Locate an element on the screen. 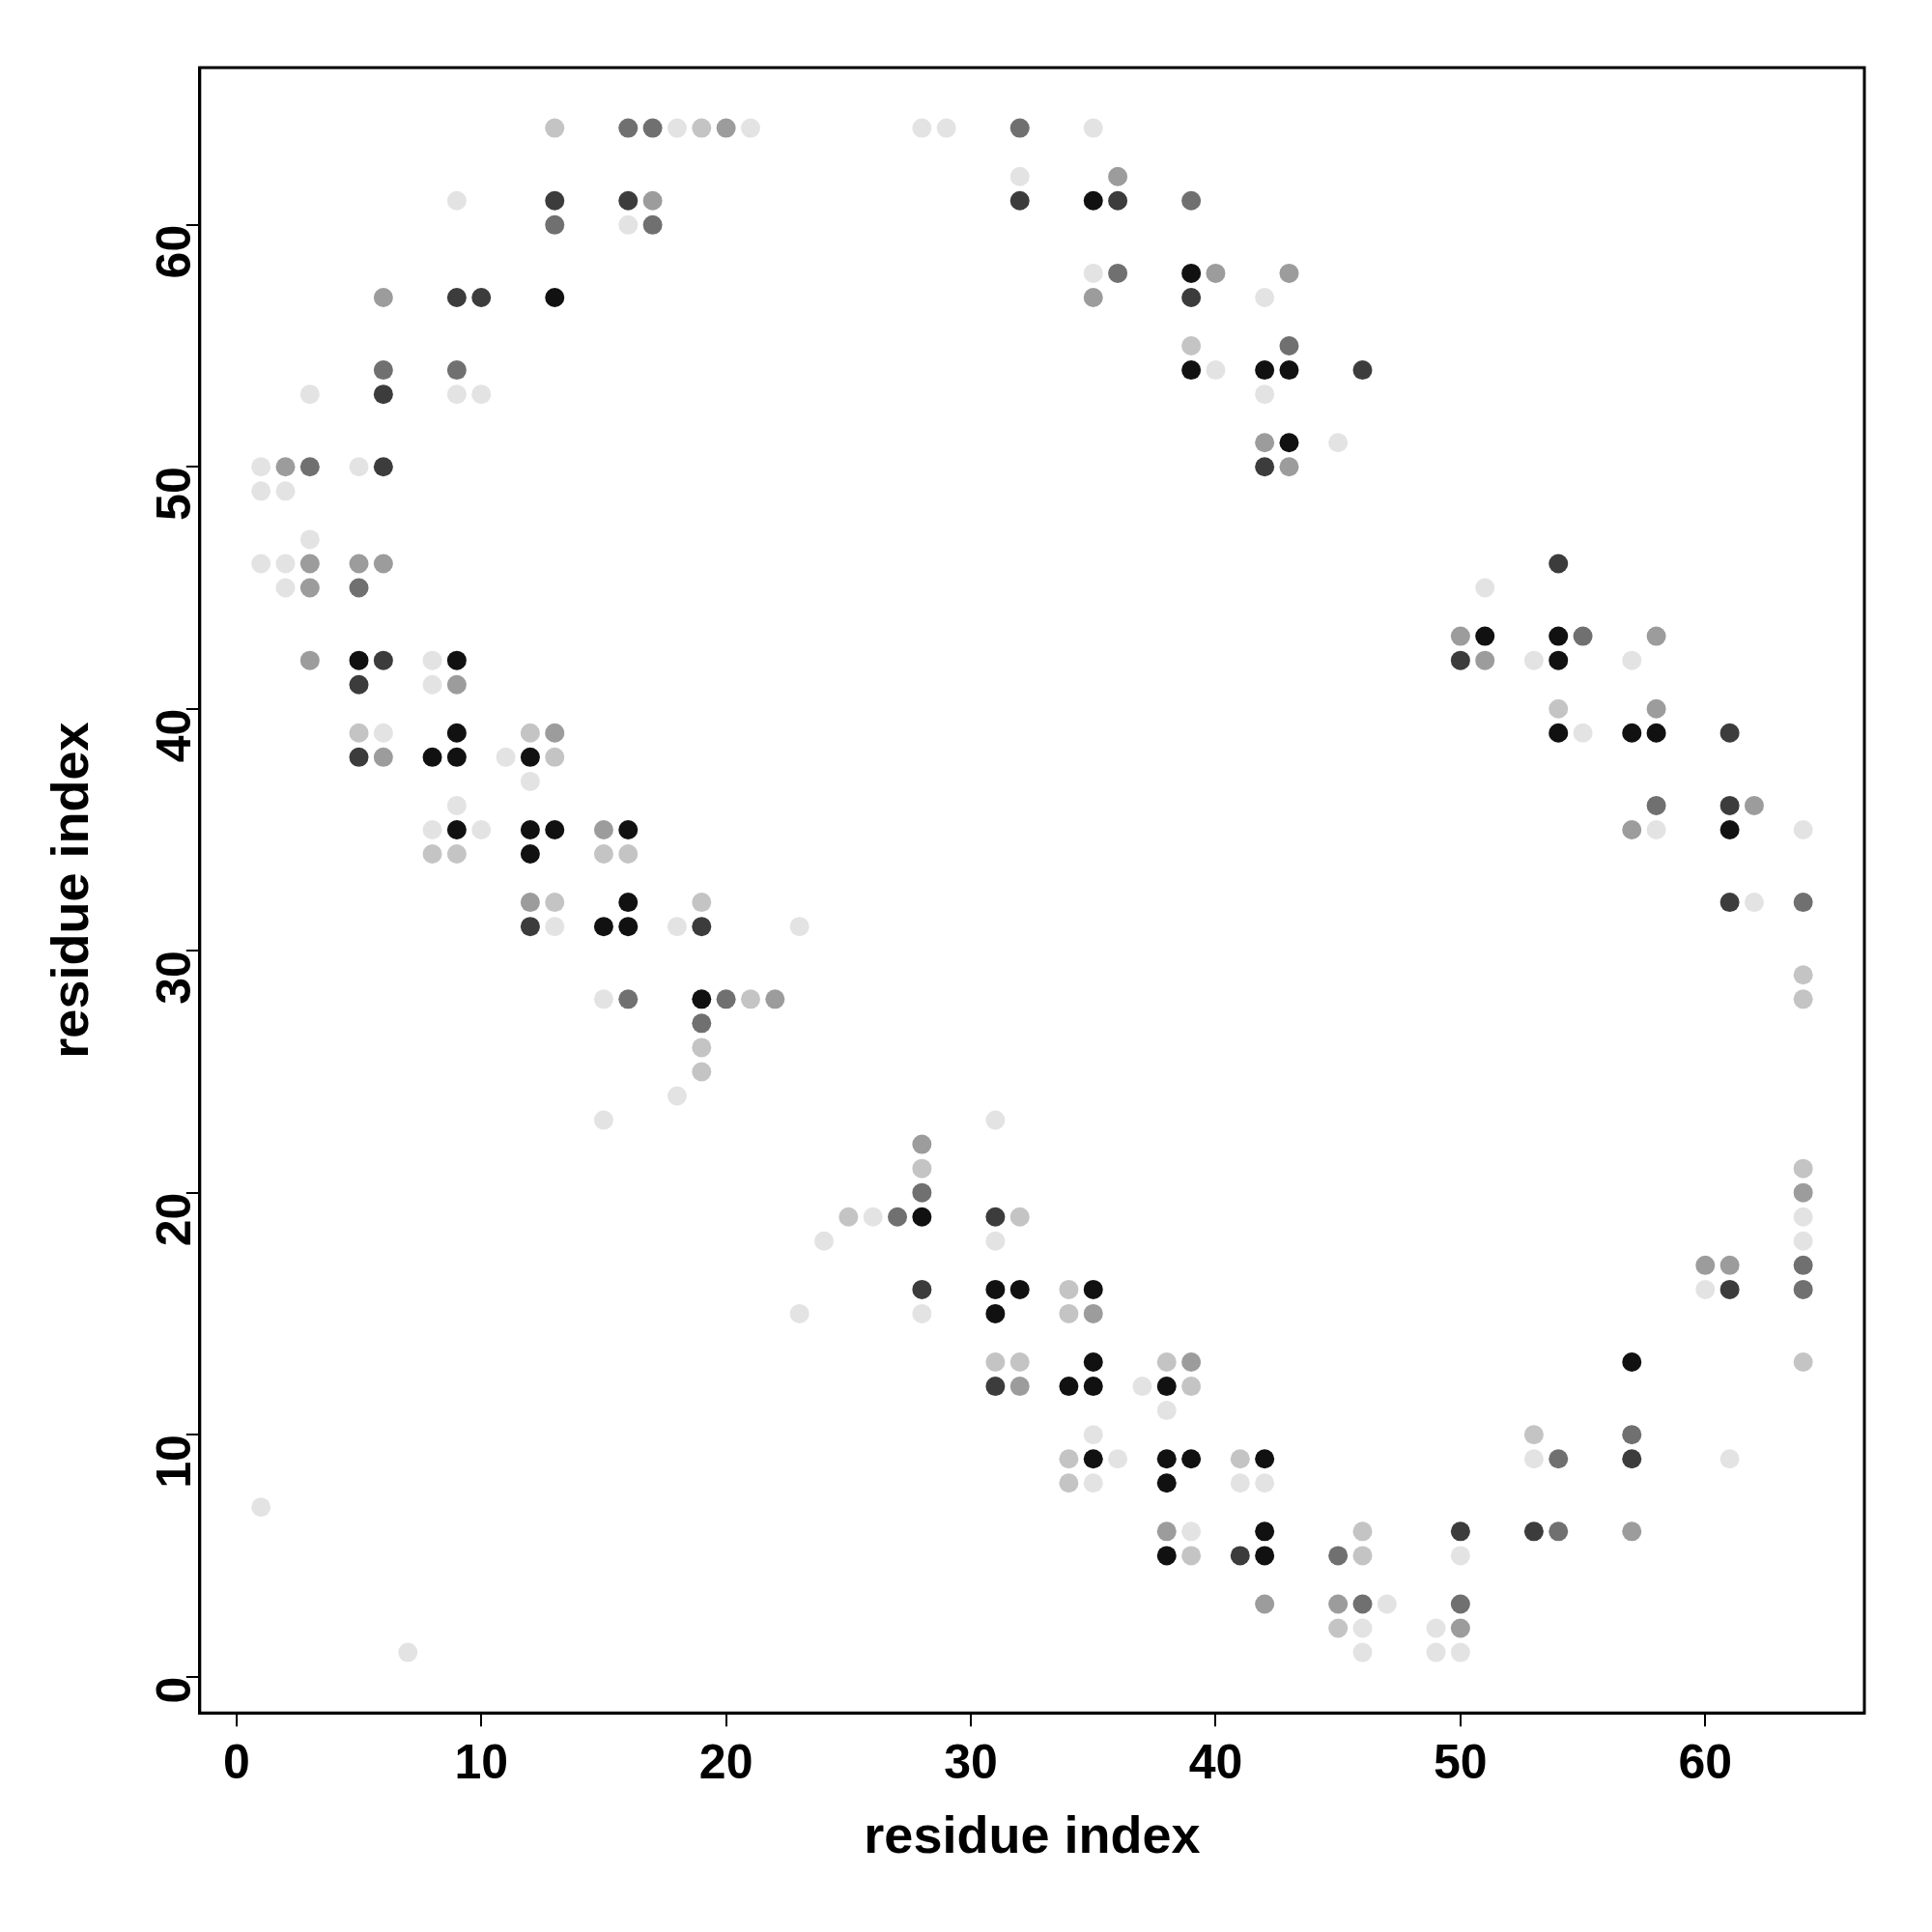  y-tick-label: 30 is located at coordinates (173, 978).